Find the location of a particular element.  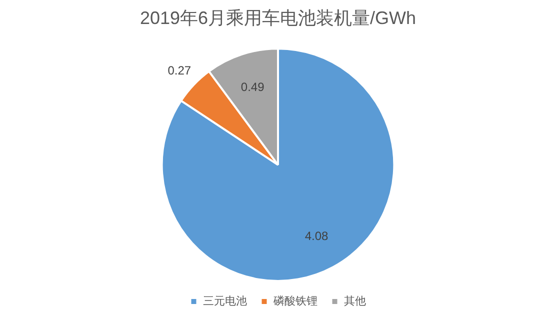

data-label: 0.49 is located at coordinates (252, 87).